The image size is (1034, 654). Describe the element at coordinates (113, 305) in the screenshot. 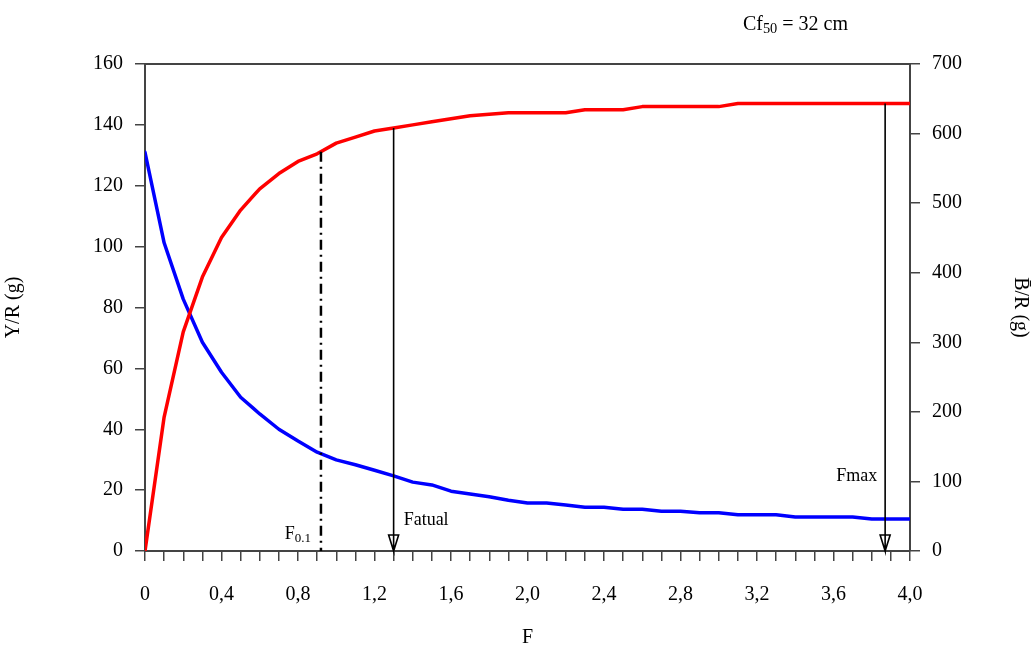

I see `y-tick-label: 80` at that location.